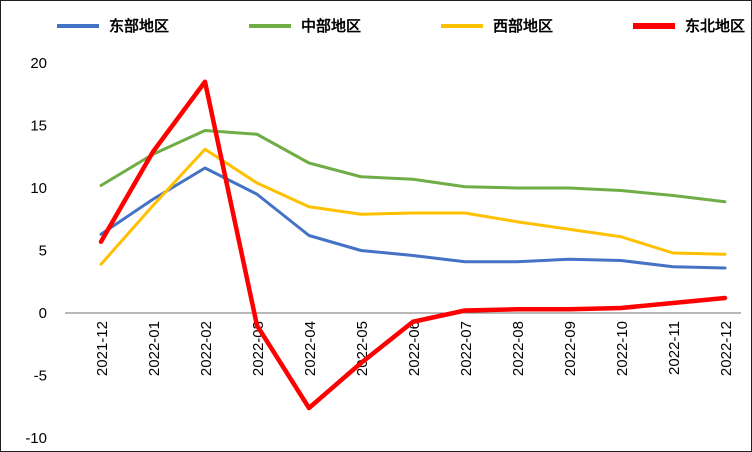 The width and height of the screenshot is (752, 452). Describe the element at coordinates (518, 348) in the screenshot. I see `x-axis-tick-label: 2022-08` at that location.